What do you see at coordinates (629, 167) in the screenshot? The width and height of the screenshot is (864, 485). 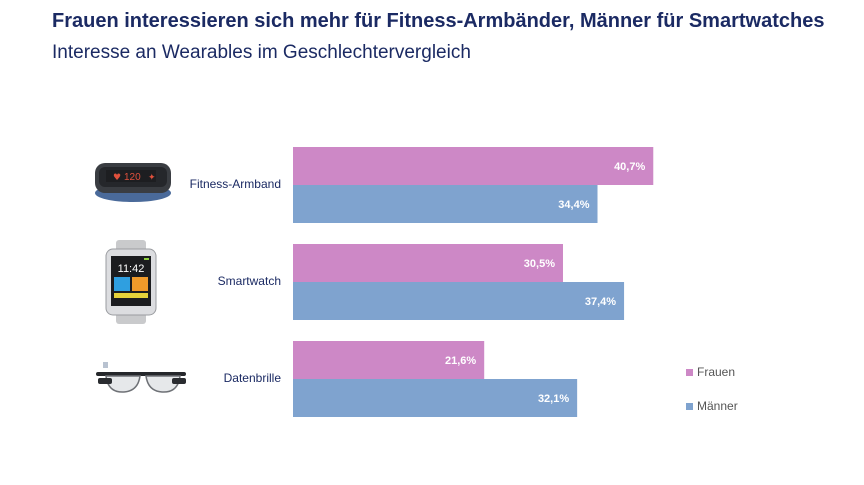 I see `bar-value-label: 40,7%` at bounding box center [629, 167].